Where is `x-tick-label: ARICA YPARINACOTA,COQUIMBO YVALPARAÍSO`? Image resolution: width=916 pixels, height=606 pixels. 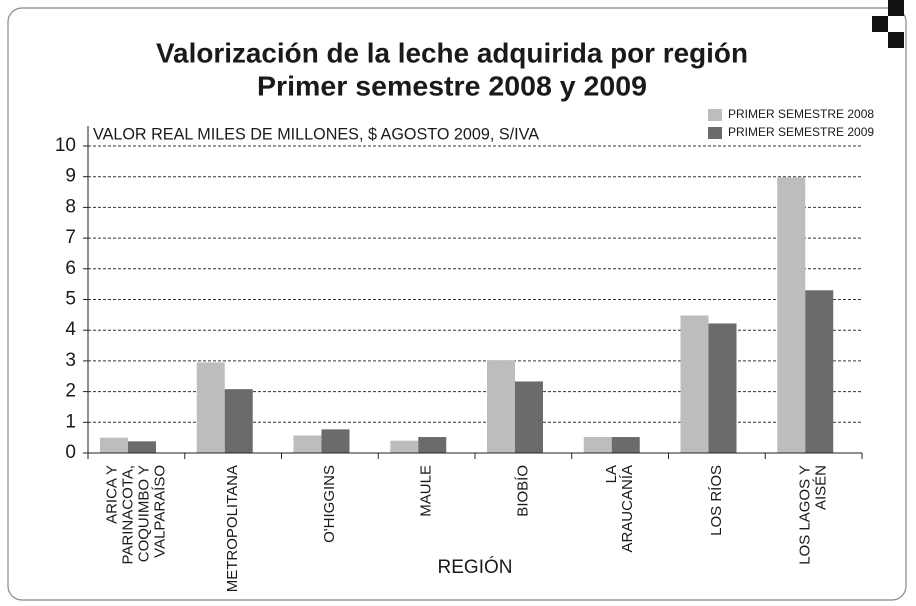 x-tick-label: ARICA YPARINACOTA,COQUIMBO YVALPARAÍSO is located at coordinates (135, 514).